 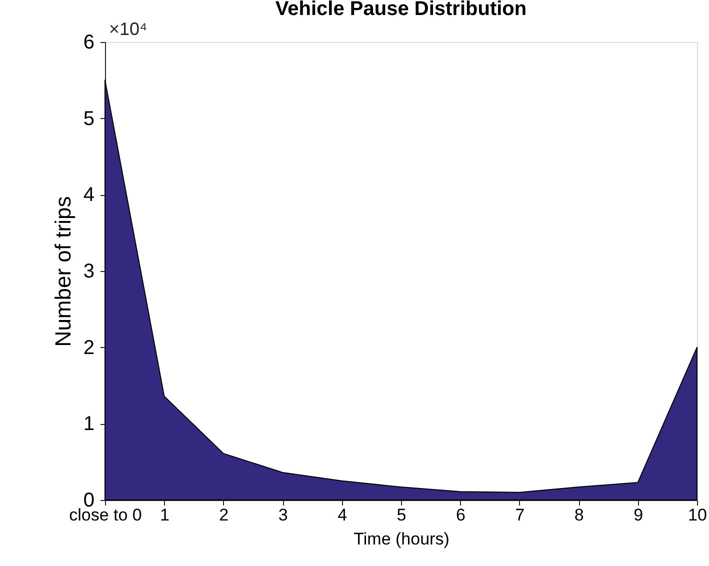 I want to click on x-tick-label: 5, so click(x=401, y=515).